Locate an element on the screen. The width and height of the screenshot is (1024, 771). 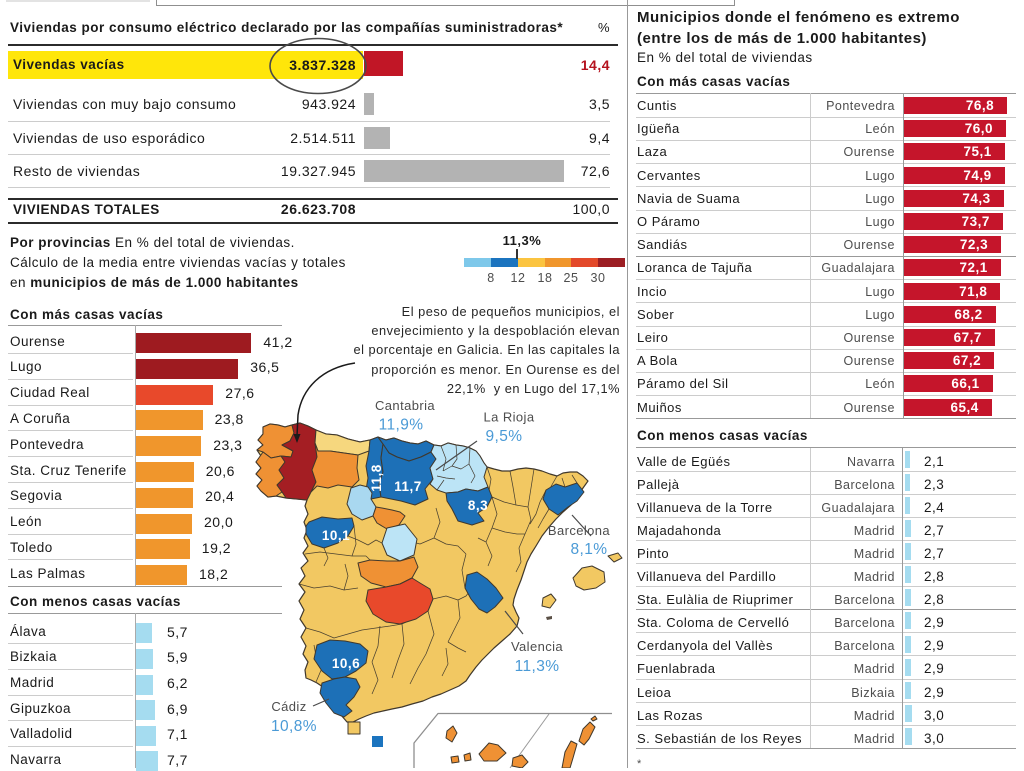
svg-text: Valencia is located at coordinates (537, 646).